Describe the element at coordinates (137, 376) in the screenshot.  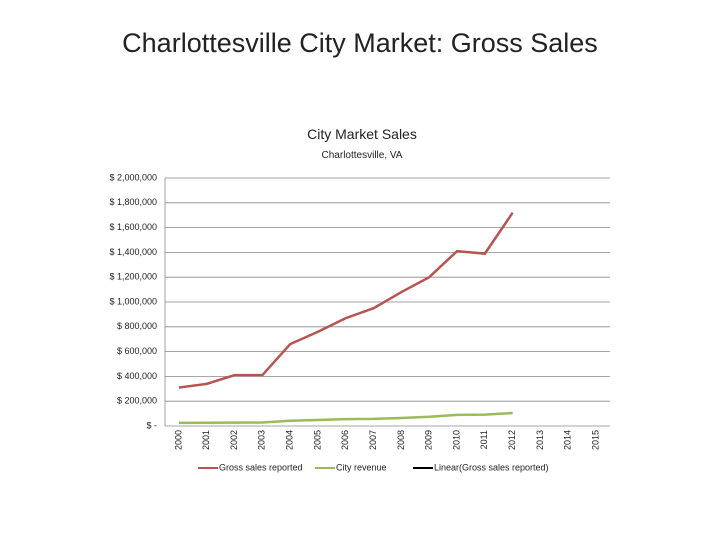
I see `y-tick-label: $ 400,000` at that location.